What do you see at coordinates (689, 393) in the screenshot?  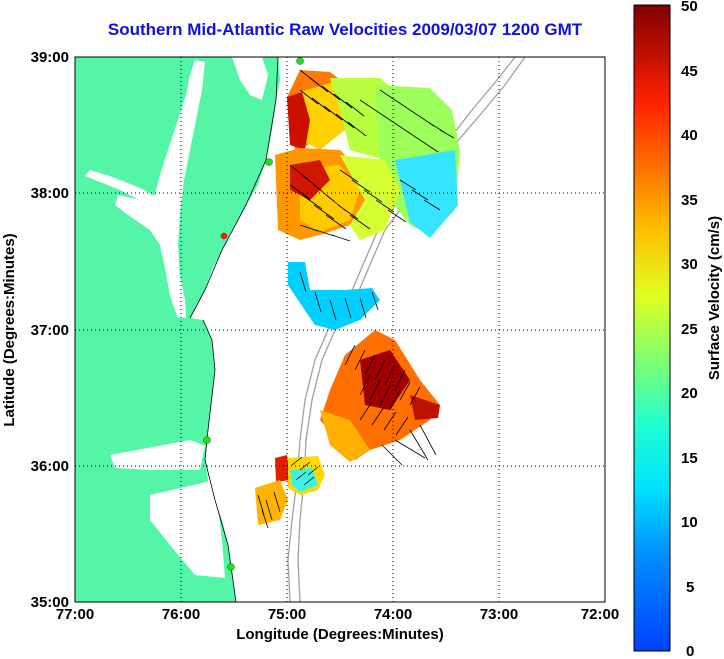 I see `colorbar-tick-label: 20` at bounding box center [689, 393].